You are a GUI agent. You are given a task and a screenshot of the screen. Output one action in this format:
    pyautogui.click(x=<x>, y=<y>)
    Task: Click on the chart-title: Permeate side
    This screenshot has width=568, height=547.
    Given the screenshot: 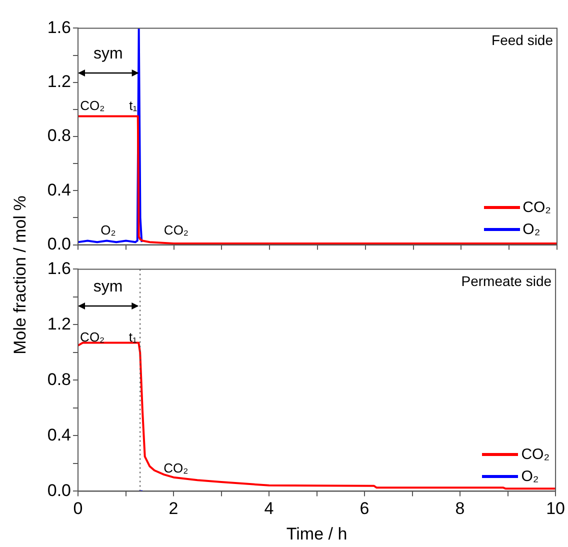 What is the action you would take?
    pyautogui.click(x=506, y=281)
    